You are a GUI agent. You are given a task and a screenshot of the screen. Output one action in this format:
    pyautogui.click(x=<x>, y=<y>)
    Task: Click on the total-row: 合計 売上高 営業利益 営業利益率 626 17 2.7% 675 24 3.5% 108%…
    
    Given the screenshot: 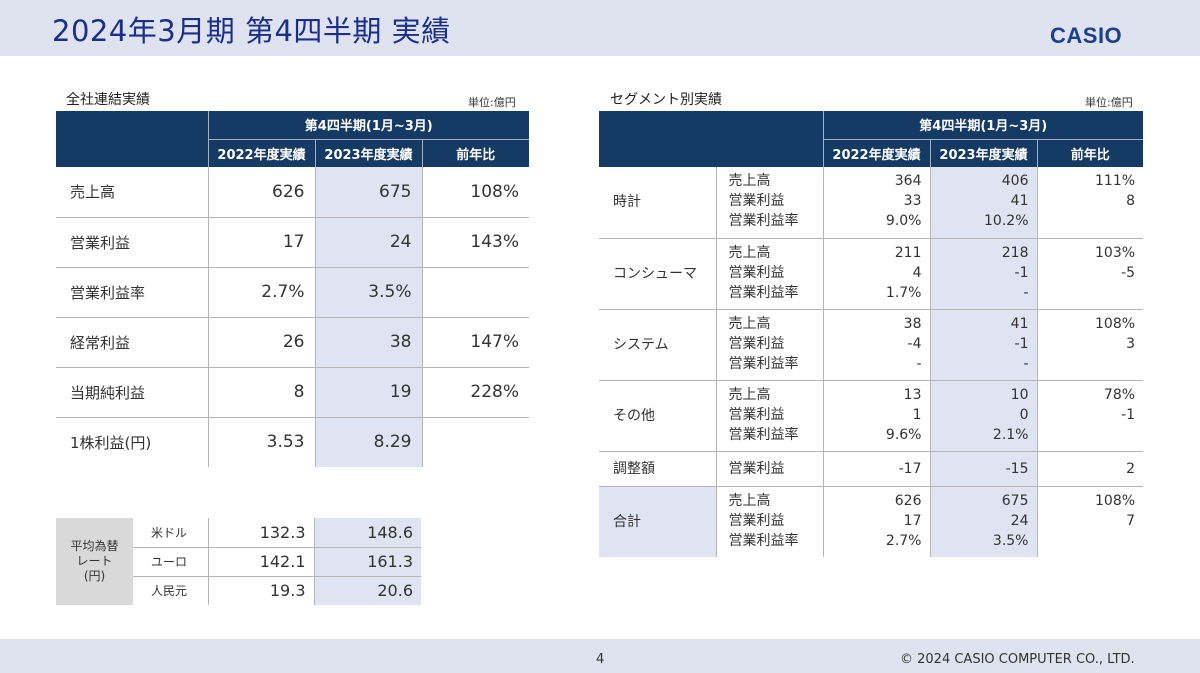 What is the action you would take?
    pyautogui.click(x=871, y=521)
    